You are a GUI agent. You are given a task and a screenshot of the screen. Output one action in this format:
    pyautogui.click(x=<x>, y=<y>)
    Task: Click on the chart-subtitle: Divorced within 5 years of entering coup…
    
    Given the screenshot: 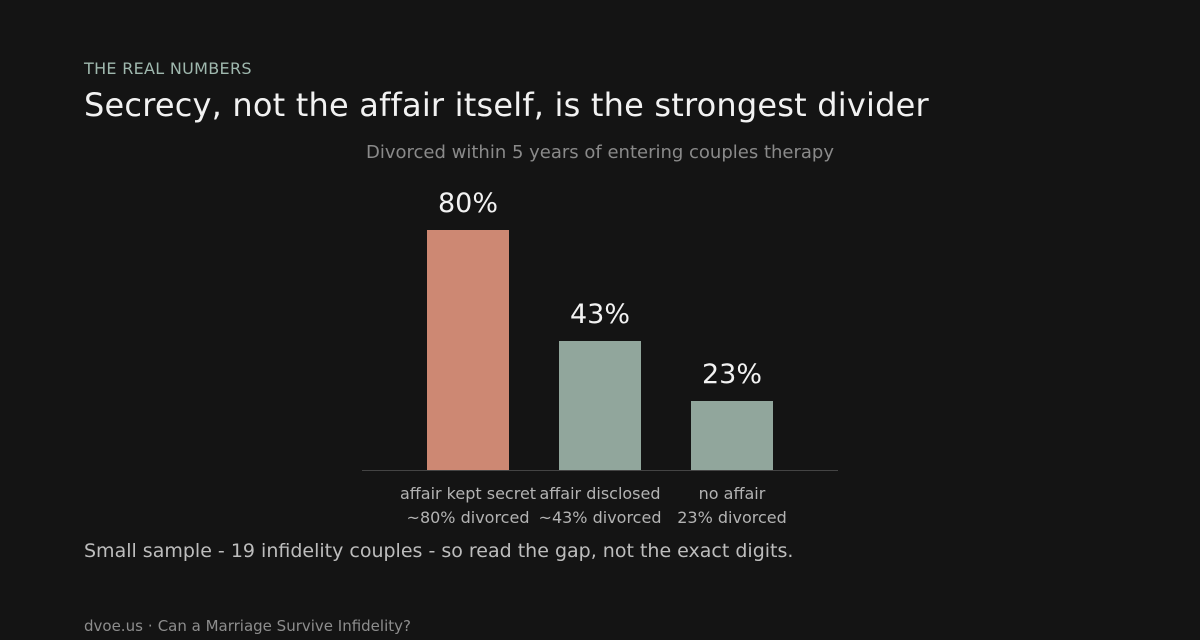 What is the action you would take?
    pyautogui.click(x=600, y=152)
    